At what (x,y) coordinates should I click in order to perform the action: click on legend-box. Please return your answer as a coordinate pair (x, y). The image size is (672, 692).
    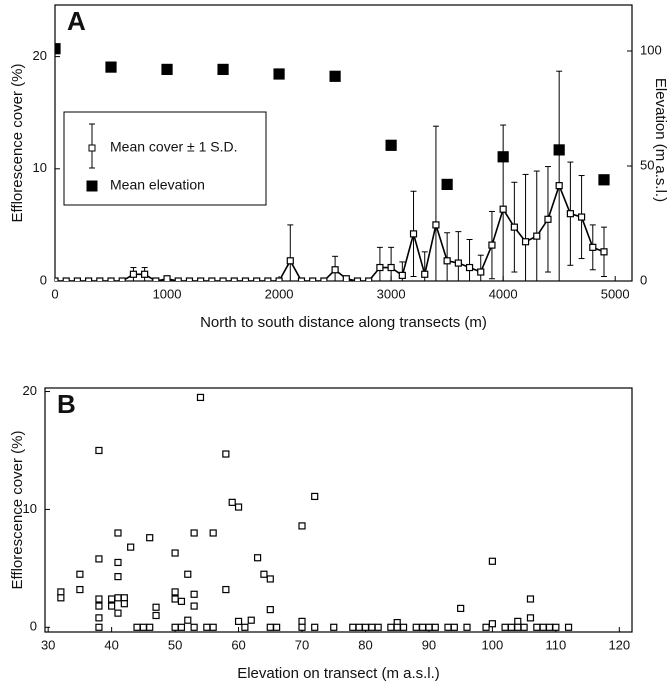
    Looking at the image, I should click on (165, 158).